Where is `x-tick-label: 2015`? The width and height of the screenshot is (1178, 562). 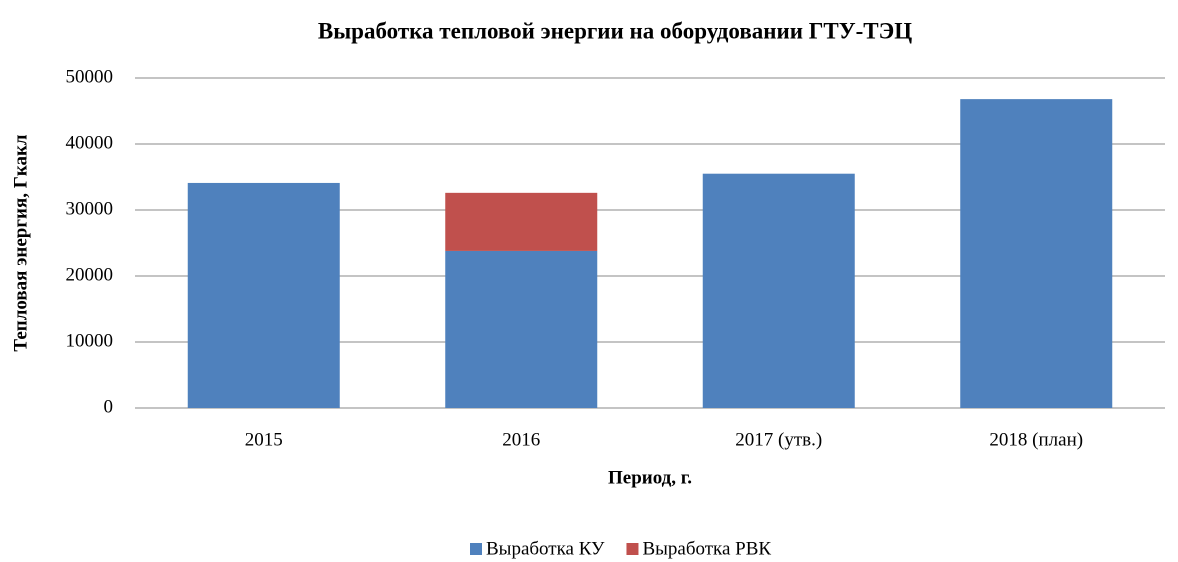 x-tick-label: 2015 is located at coordinates (264, 439).